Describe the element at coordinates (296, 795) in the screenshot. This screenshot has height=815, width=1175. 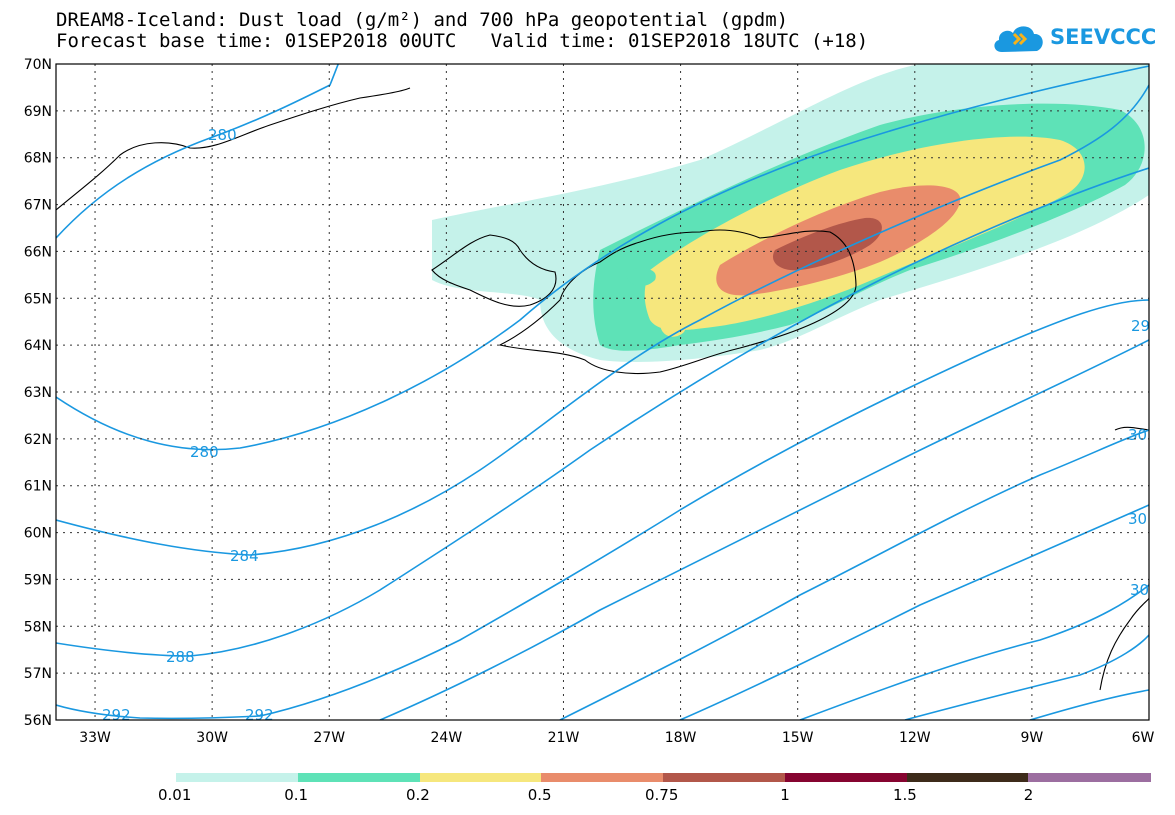
I see `legend-label: 0.1` at that location.